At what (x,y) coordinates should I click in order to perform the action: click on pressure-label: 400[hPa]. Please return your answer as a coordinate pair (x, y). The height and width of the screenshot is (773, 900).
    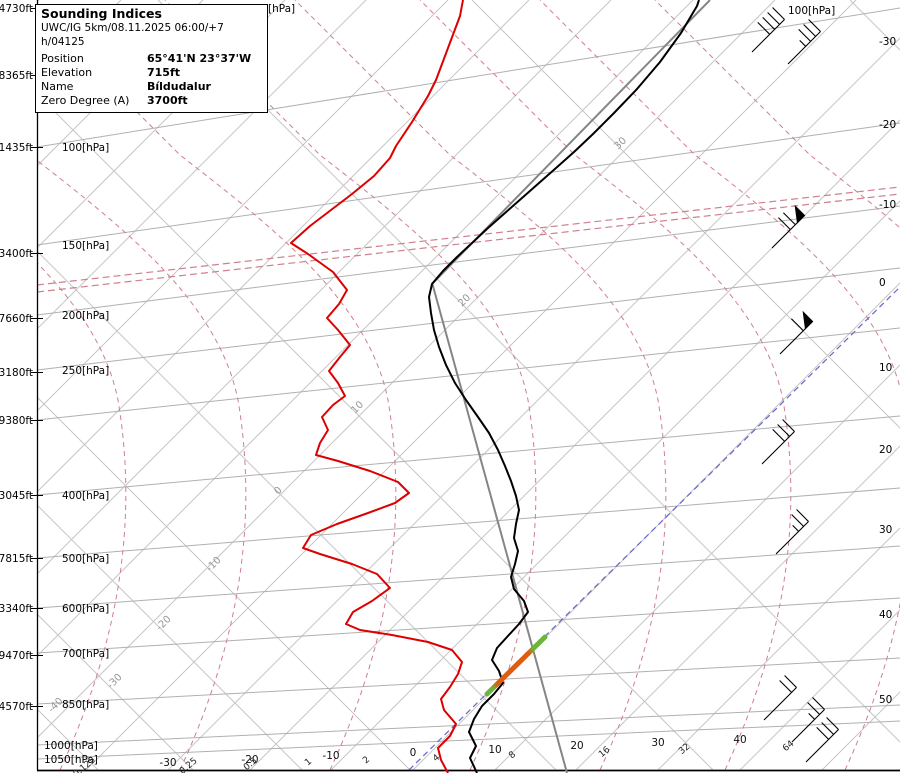
    Looking at the image, I should click on (85, 496).